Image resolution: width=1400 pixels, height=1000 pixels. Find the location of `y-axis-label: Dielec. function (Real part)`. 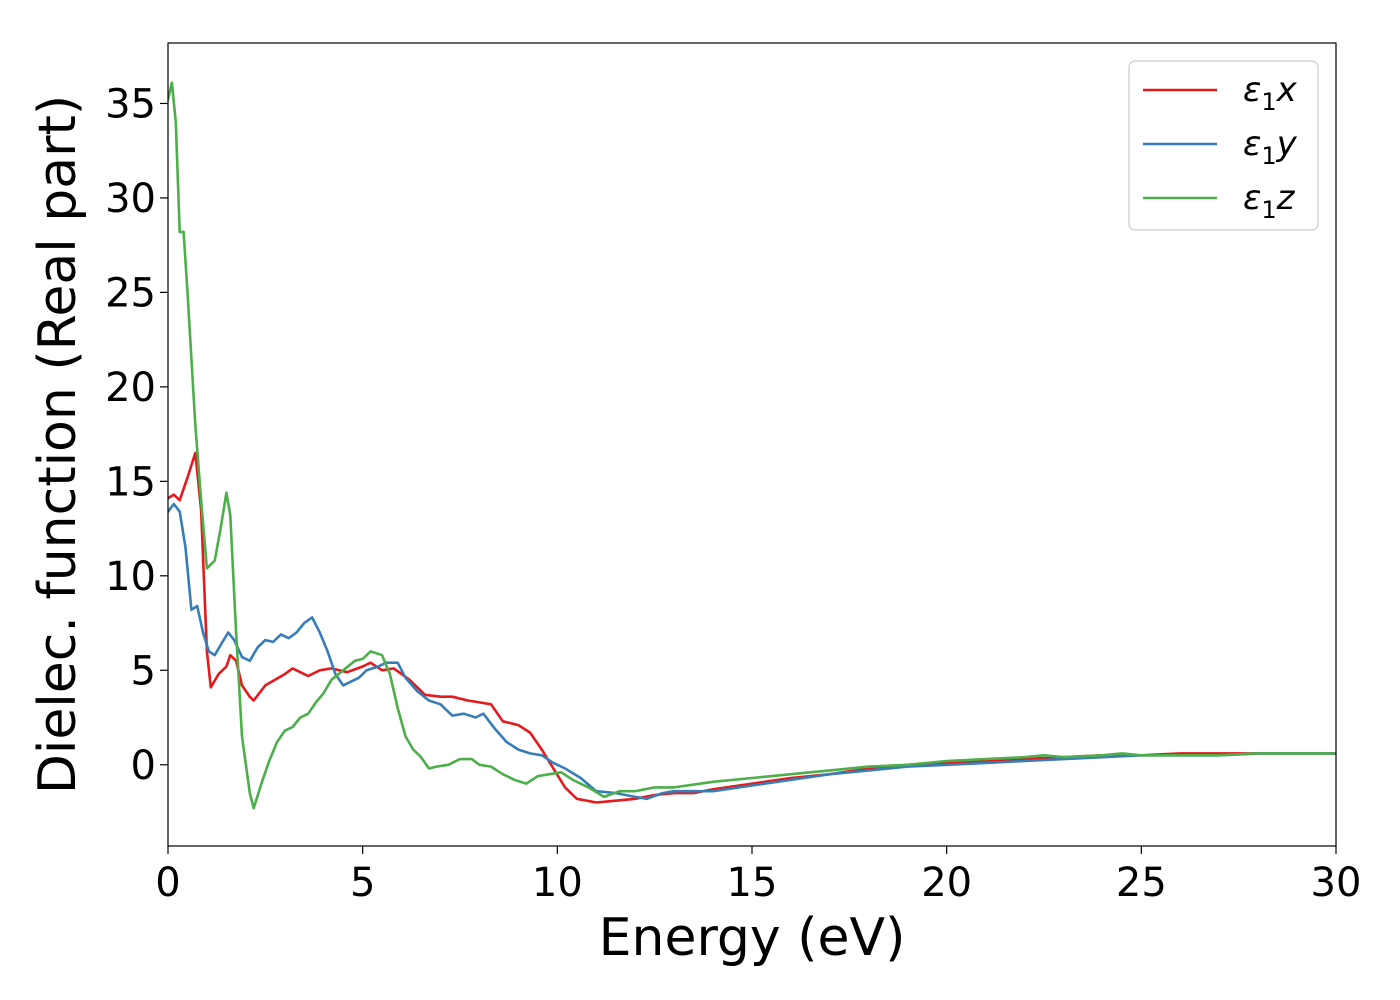

y-axis-label: Dielec. function (Real part) is located at coordinates (58, 444).